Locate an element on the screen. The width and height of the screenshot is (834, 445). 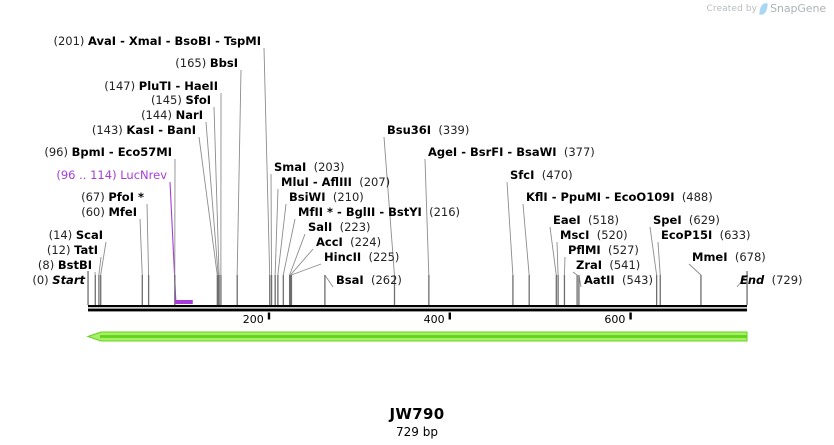
site-position: (541) is located at coordinates (625, 265).